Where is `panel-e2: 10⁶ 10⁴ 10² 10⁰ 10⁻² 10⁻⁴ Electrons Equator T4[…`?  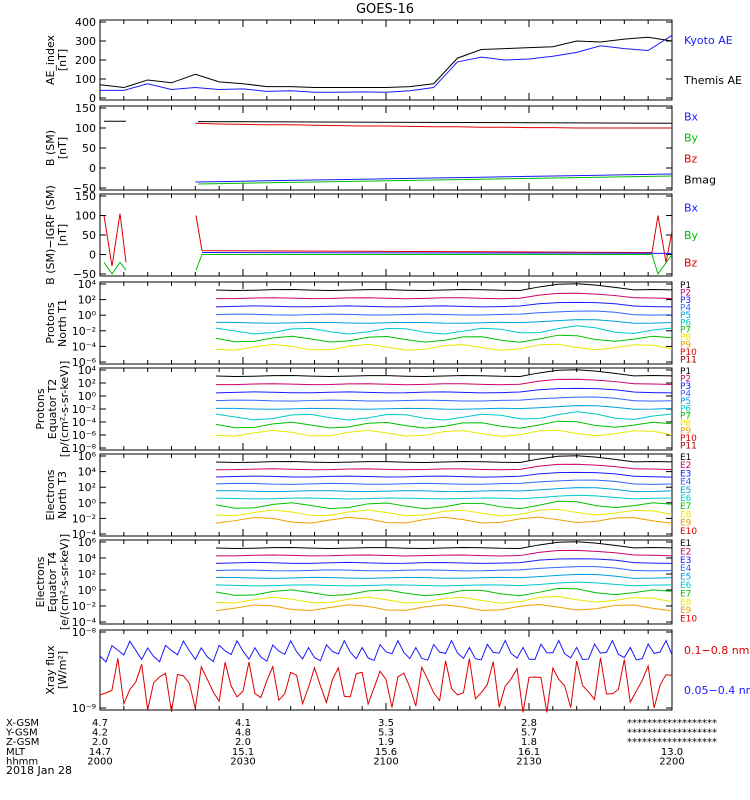 panel-e2: 10⁶ 10⁴ 10² 10⁰ 10⁻² 10⁻⁴ Electrons Equator T4[… is located at coordinates (365, 582).